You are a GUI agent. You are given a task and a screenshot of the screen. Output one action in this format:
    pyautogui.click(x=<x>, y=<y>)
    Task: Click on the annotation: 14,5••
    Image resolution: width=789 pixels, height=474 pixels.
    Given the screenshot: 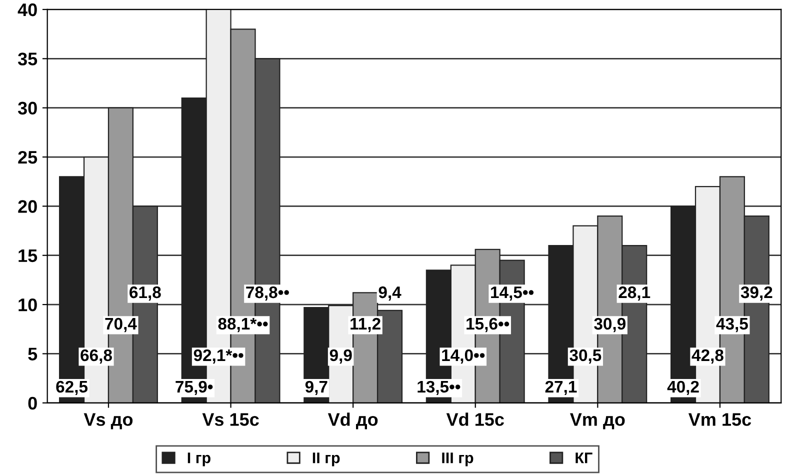 What is the action you would take?
    pyautogui.click(x=512, y=293)
    